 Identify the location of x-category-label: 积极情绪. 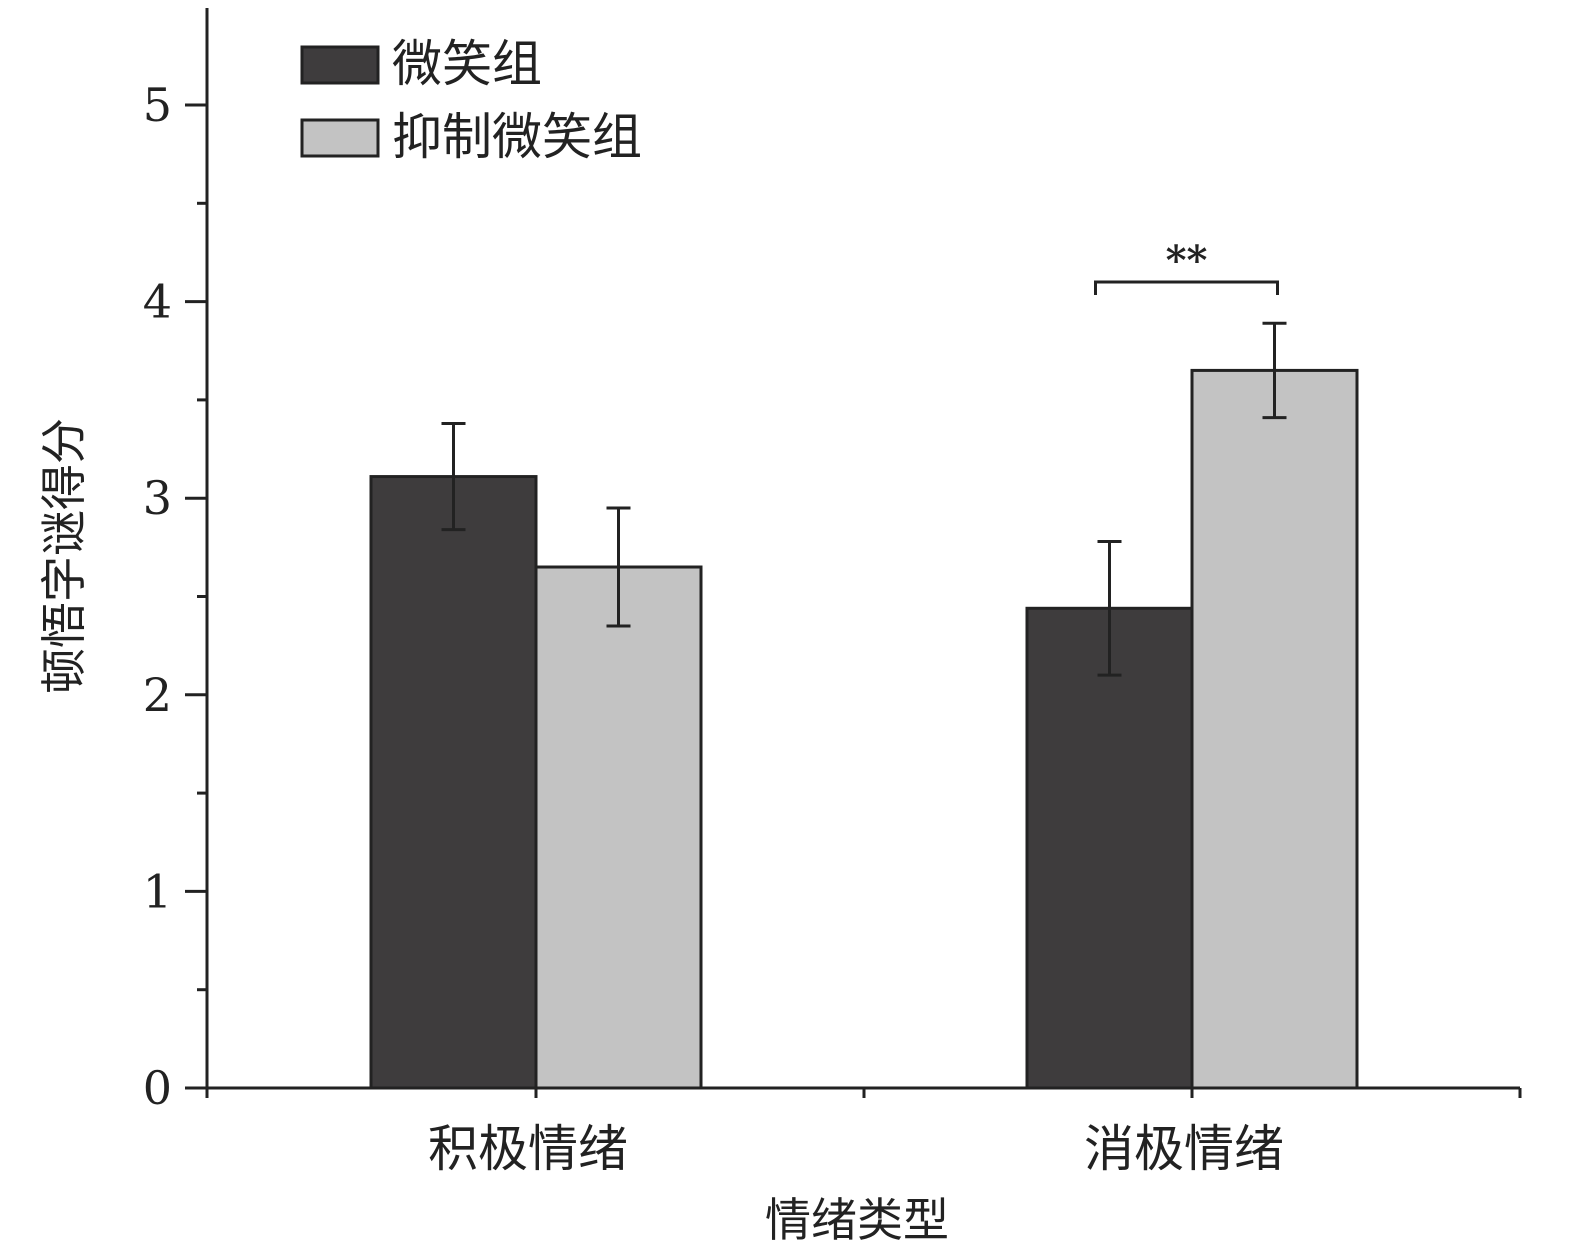
(528, 1149).